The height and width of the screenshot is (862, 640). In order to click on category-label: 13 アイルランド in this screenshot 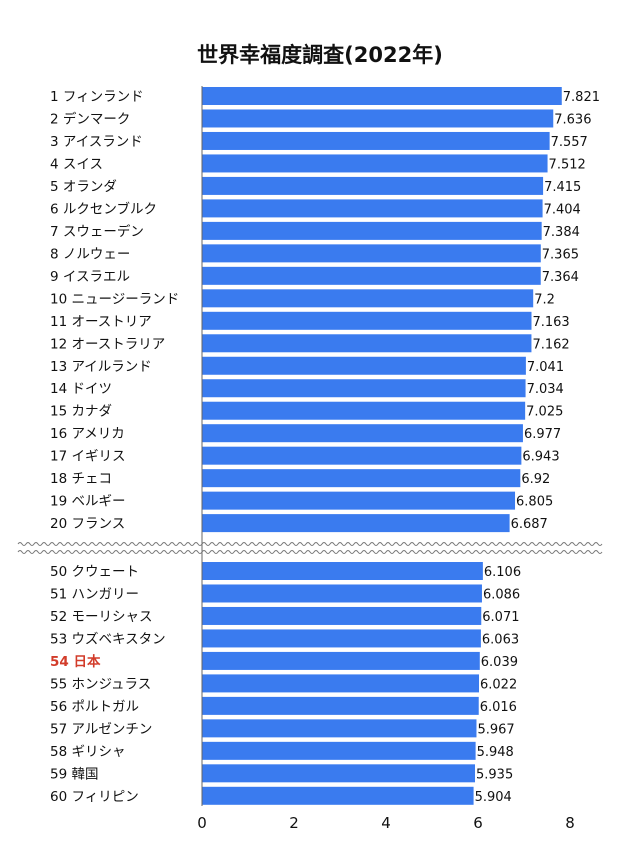, I will do `click(101, 367)`.